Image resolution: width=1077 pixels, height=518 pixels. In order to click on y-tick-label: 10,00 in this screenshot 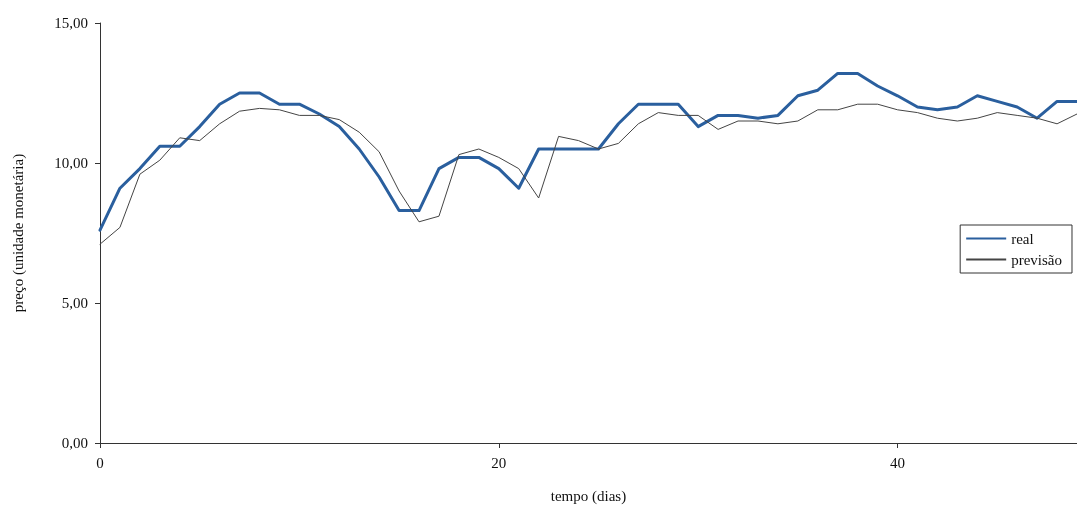, I will do `click(71, 163)`.